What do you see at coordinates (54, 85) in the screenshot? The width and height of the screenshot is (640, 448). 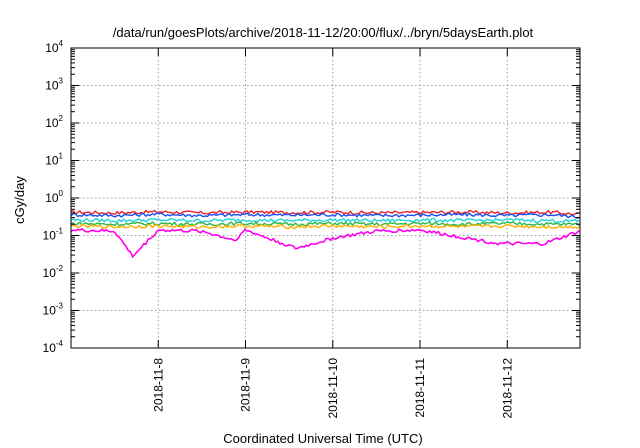 I see `y-tick-label: 10³` at bounding box center [54, 85].